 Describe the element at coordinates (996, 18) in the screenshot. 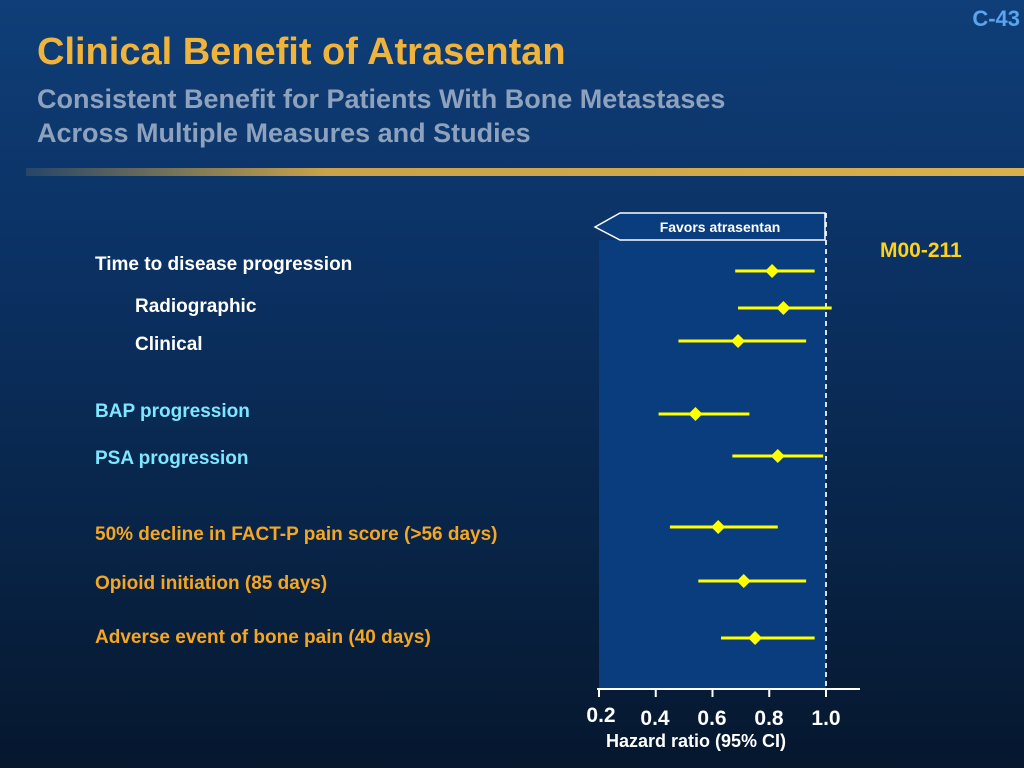

I see `slide-number: C-43` at that location.